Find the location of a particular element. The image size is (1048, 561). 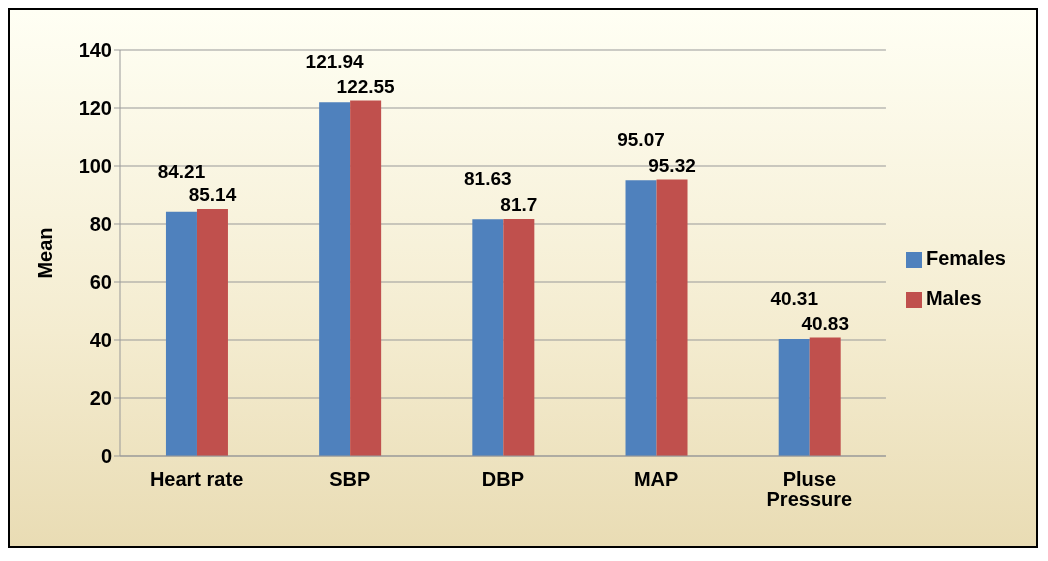

data-label: 95.32 is located at coordinates (672, 165).